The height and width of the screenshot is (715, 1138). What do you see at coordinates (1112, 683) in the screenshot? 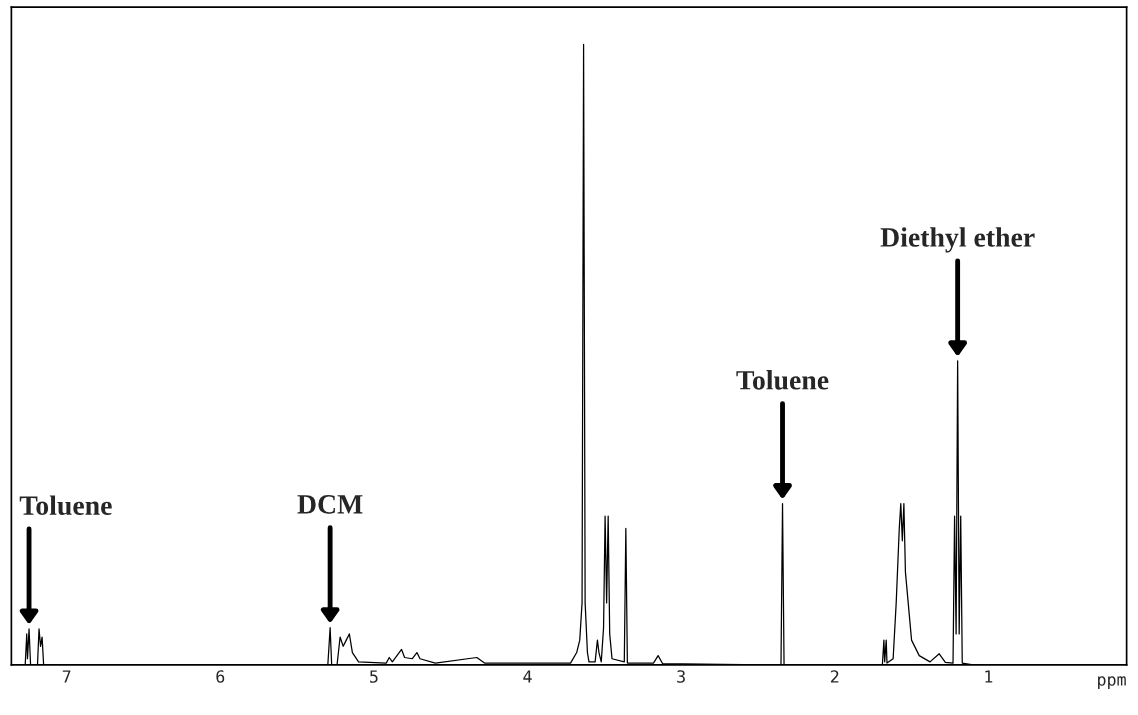
I see `x-axis-title: ppm` at bounding box center [1112, 683].